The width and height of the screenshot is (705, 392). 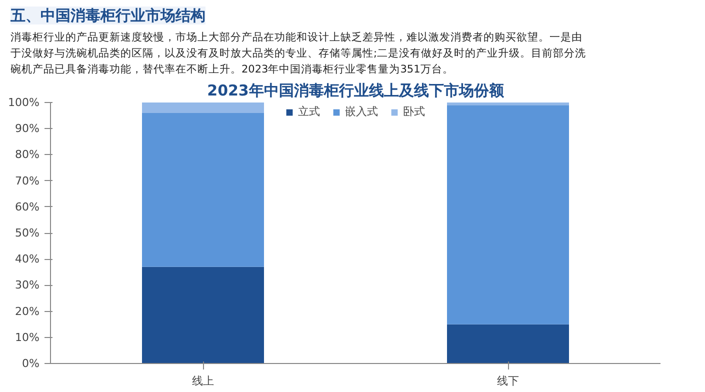 I want to click on x-tick-label: 线下, so click(x=508, y=381).